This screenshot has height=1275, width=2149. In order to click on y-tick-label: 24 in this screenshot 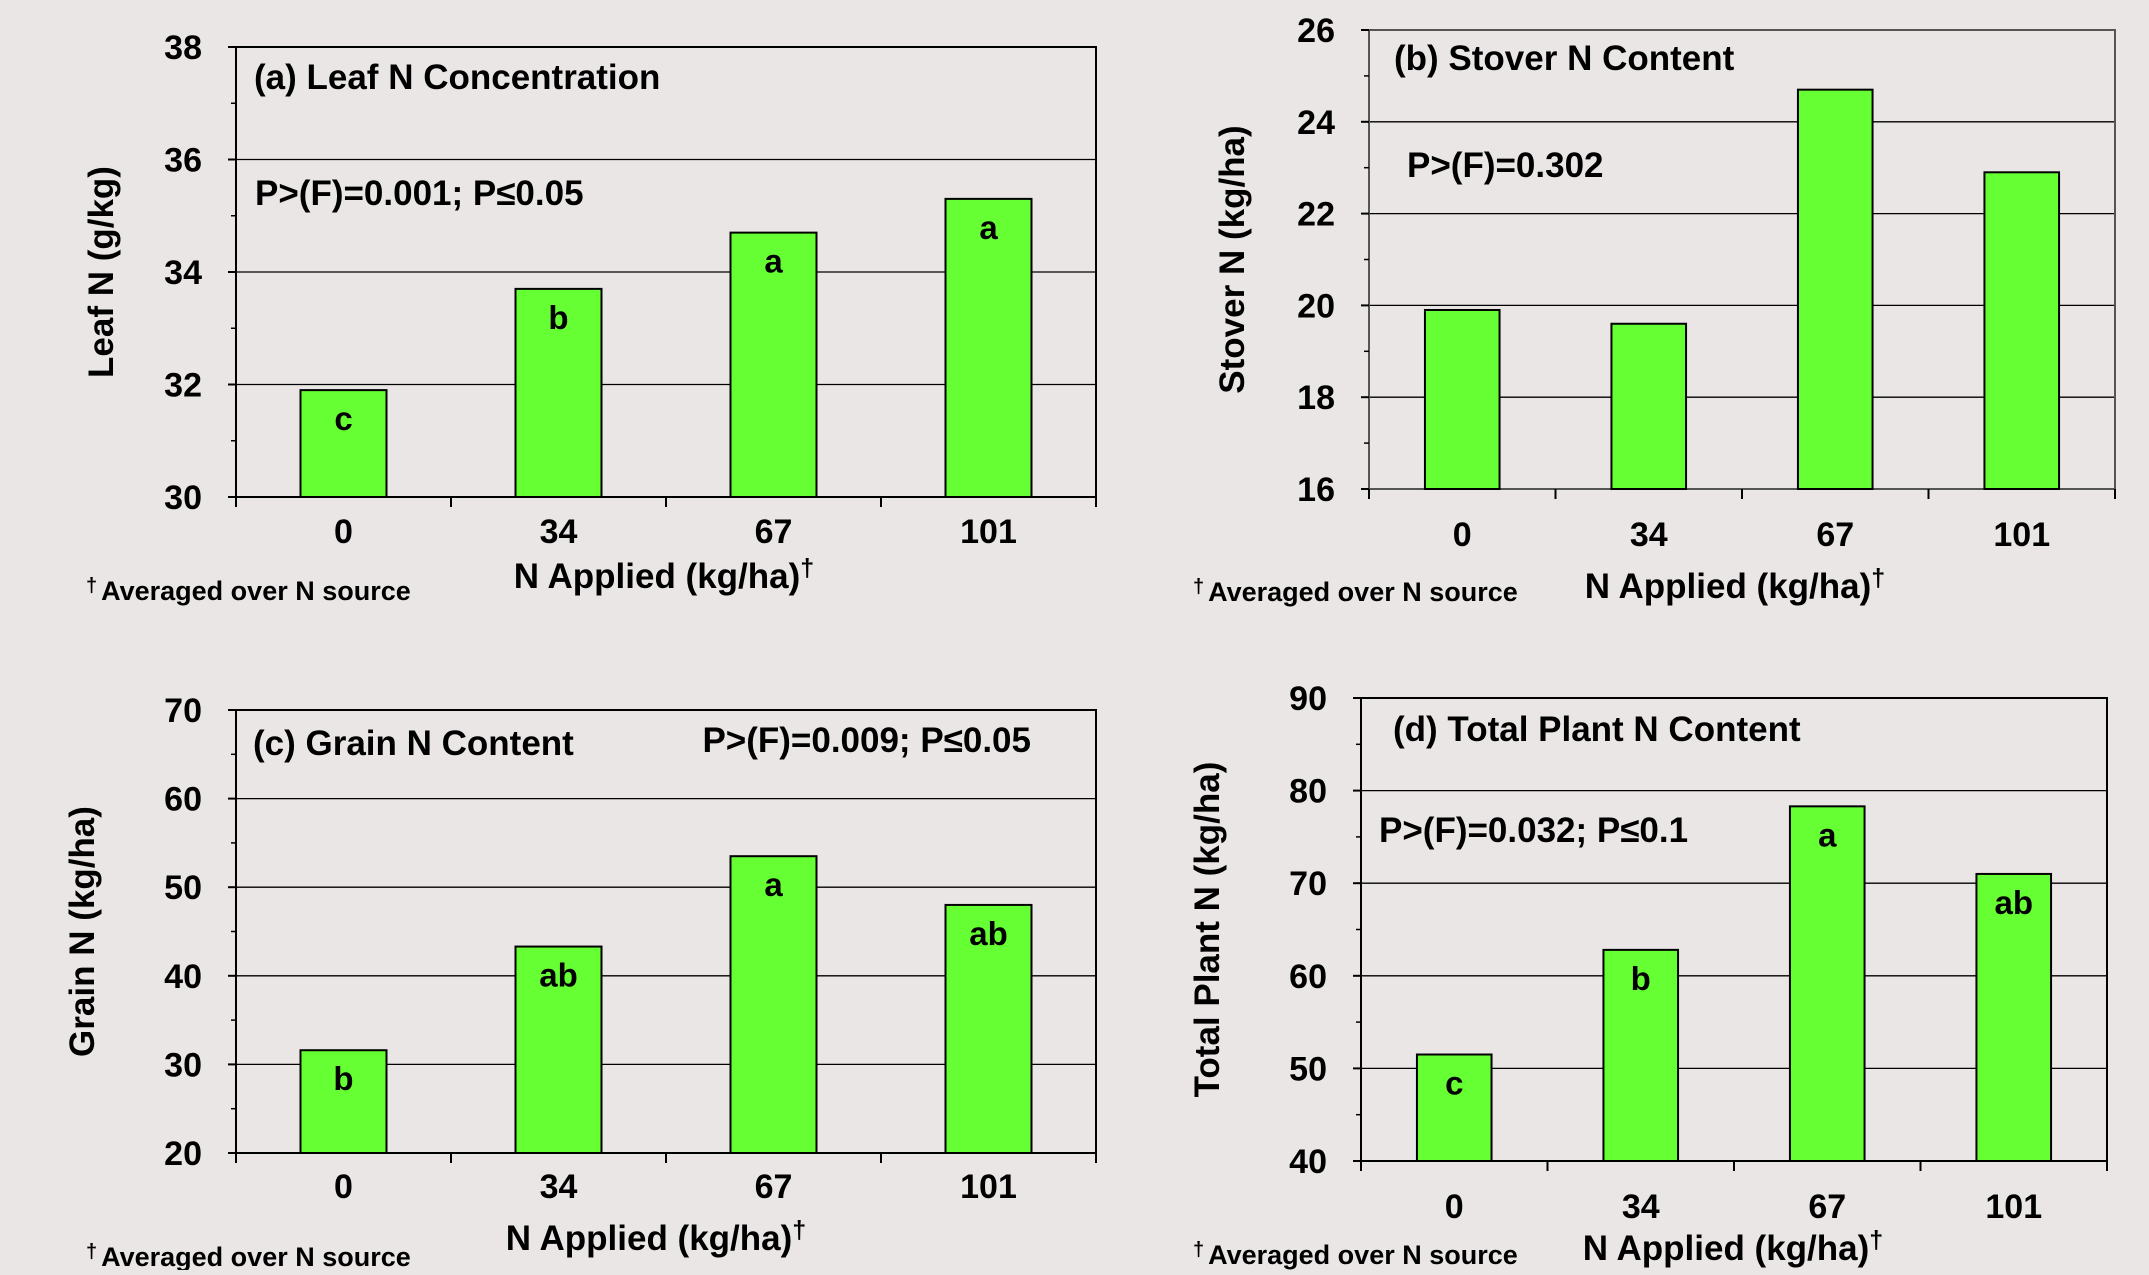, I will do `click(1316, 123)`.